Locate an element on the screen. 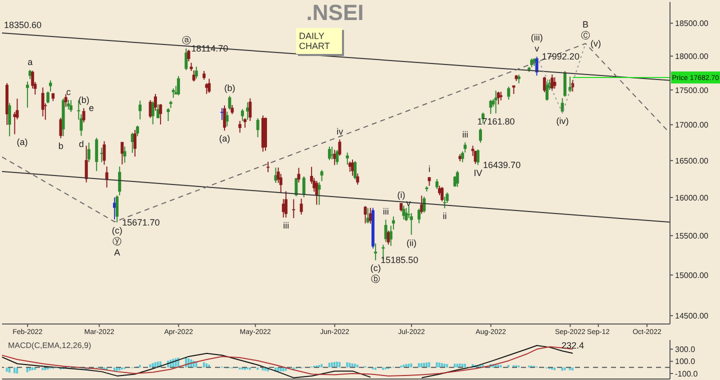 The width and height of the screenshot is (720, 380). annotation: 17161.80 is located at coordinates (496, 121).